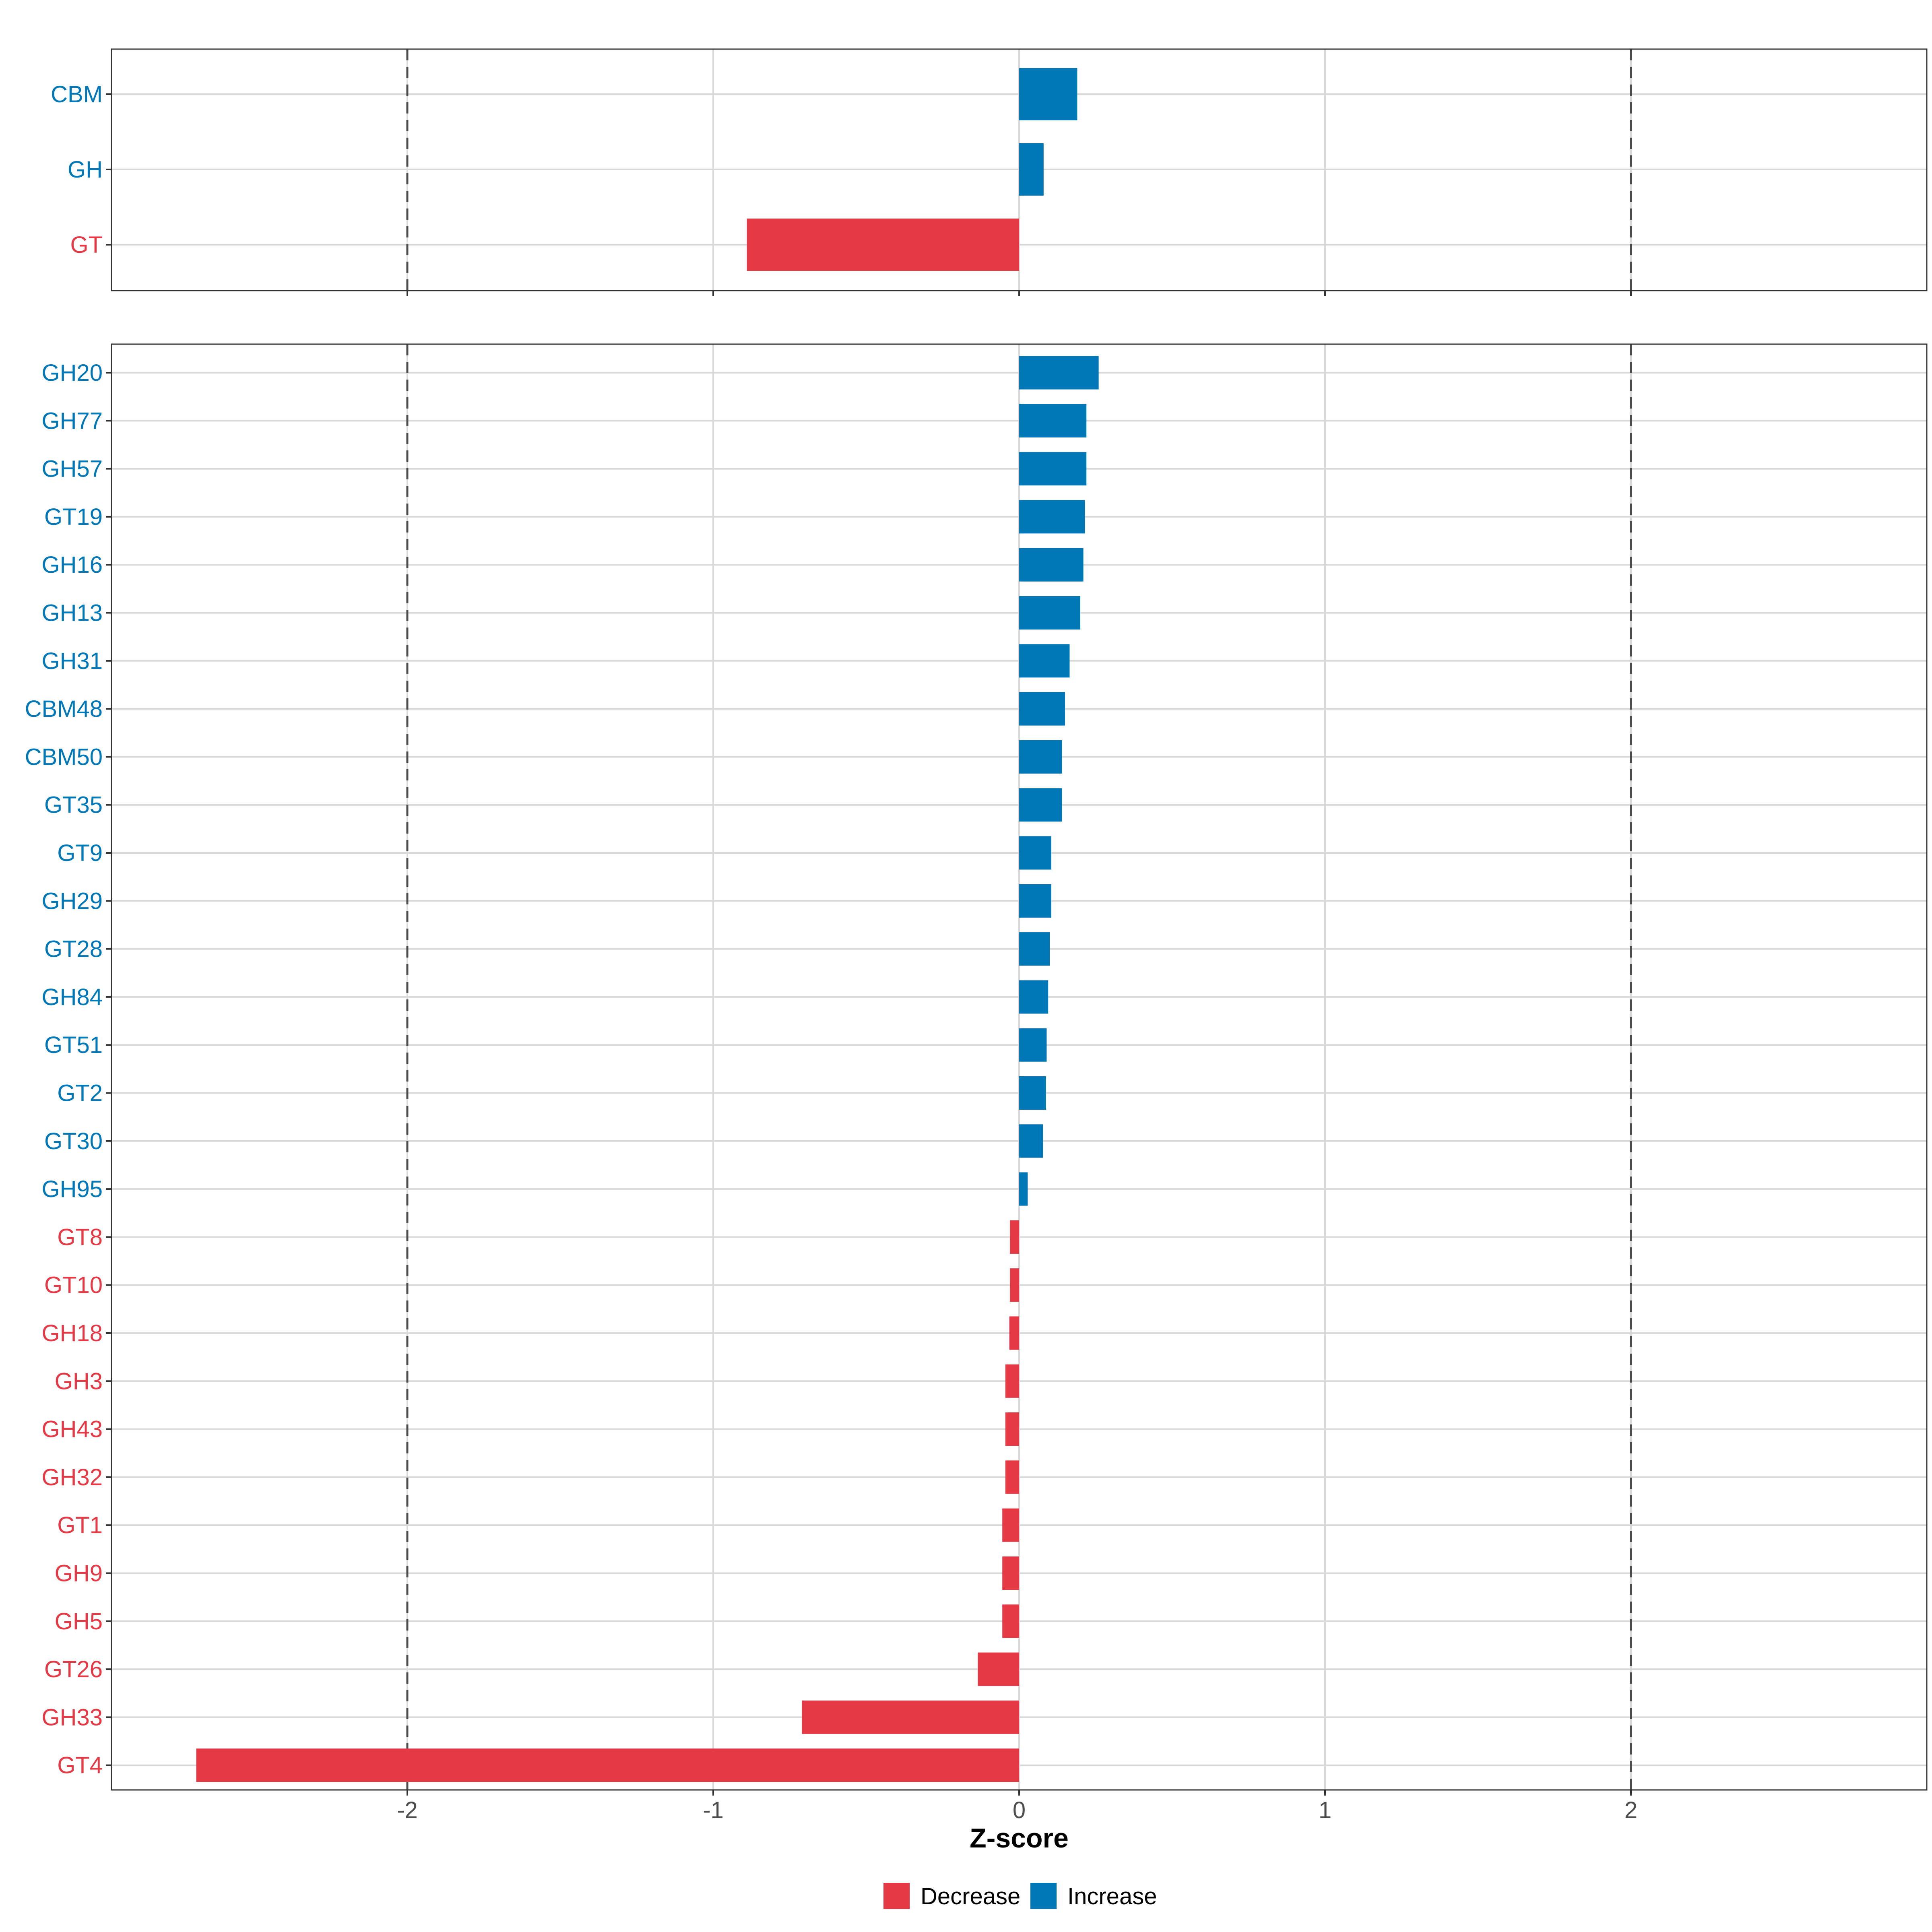 Image resolution: width=1932 pixels, height=1932 pixels. What do you see at coordinates (1059, 373) in the screenshot?
I see `bar-GH20` at bounding box center [1059, 373].